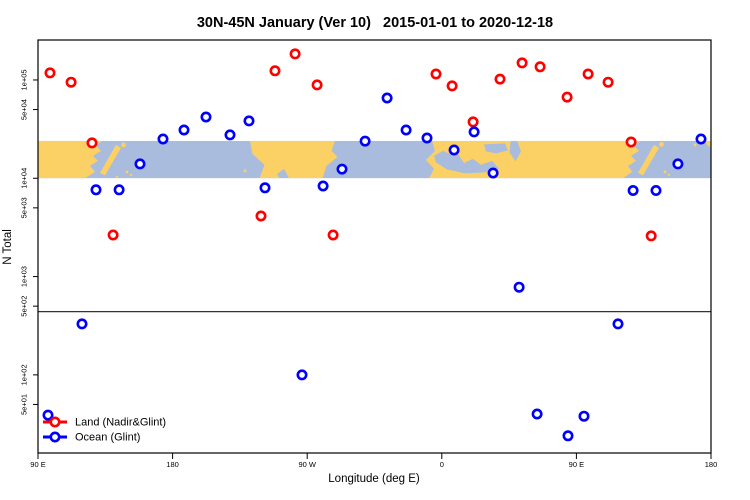  Describe the element at coordinates (24, 207) in the screenshot. I see `y-tick-label: 5e+03` at that location.